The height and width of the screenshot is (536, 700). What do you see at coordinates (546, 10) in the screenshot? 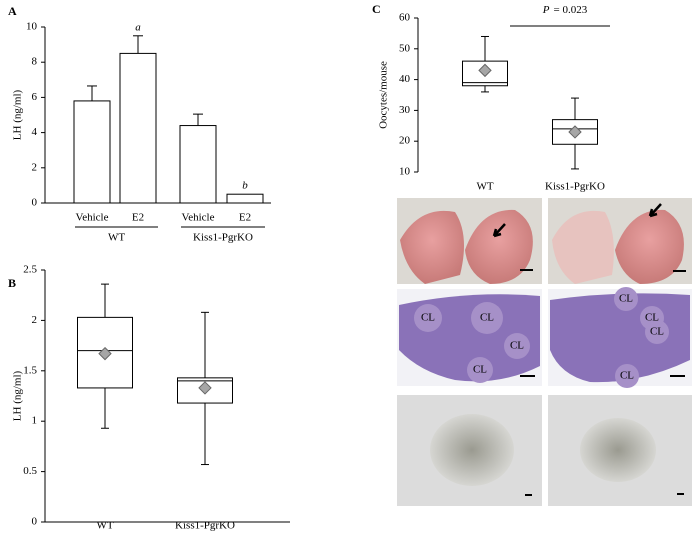
I see `annotation-symbol: P` at bounding box center [546, 10].